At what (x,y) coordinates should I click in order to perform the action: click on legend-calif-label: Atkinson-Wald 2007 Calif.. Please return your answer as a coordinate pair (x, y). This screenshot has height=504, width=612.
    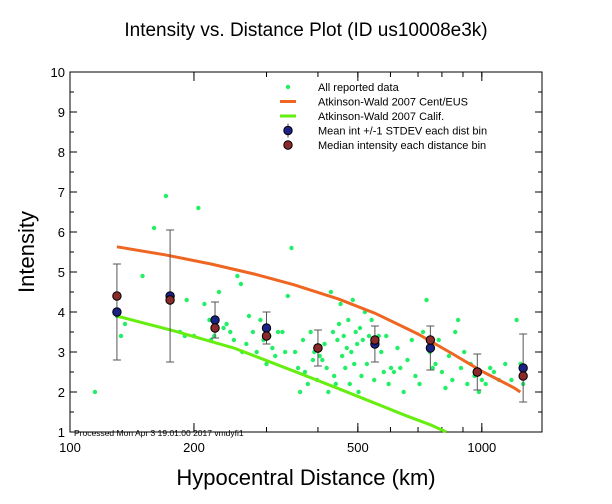
    Looking at the image, I should click on (381, 117).